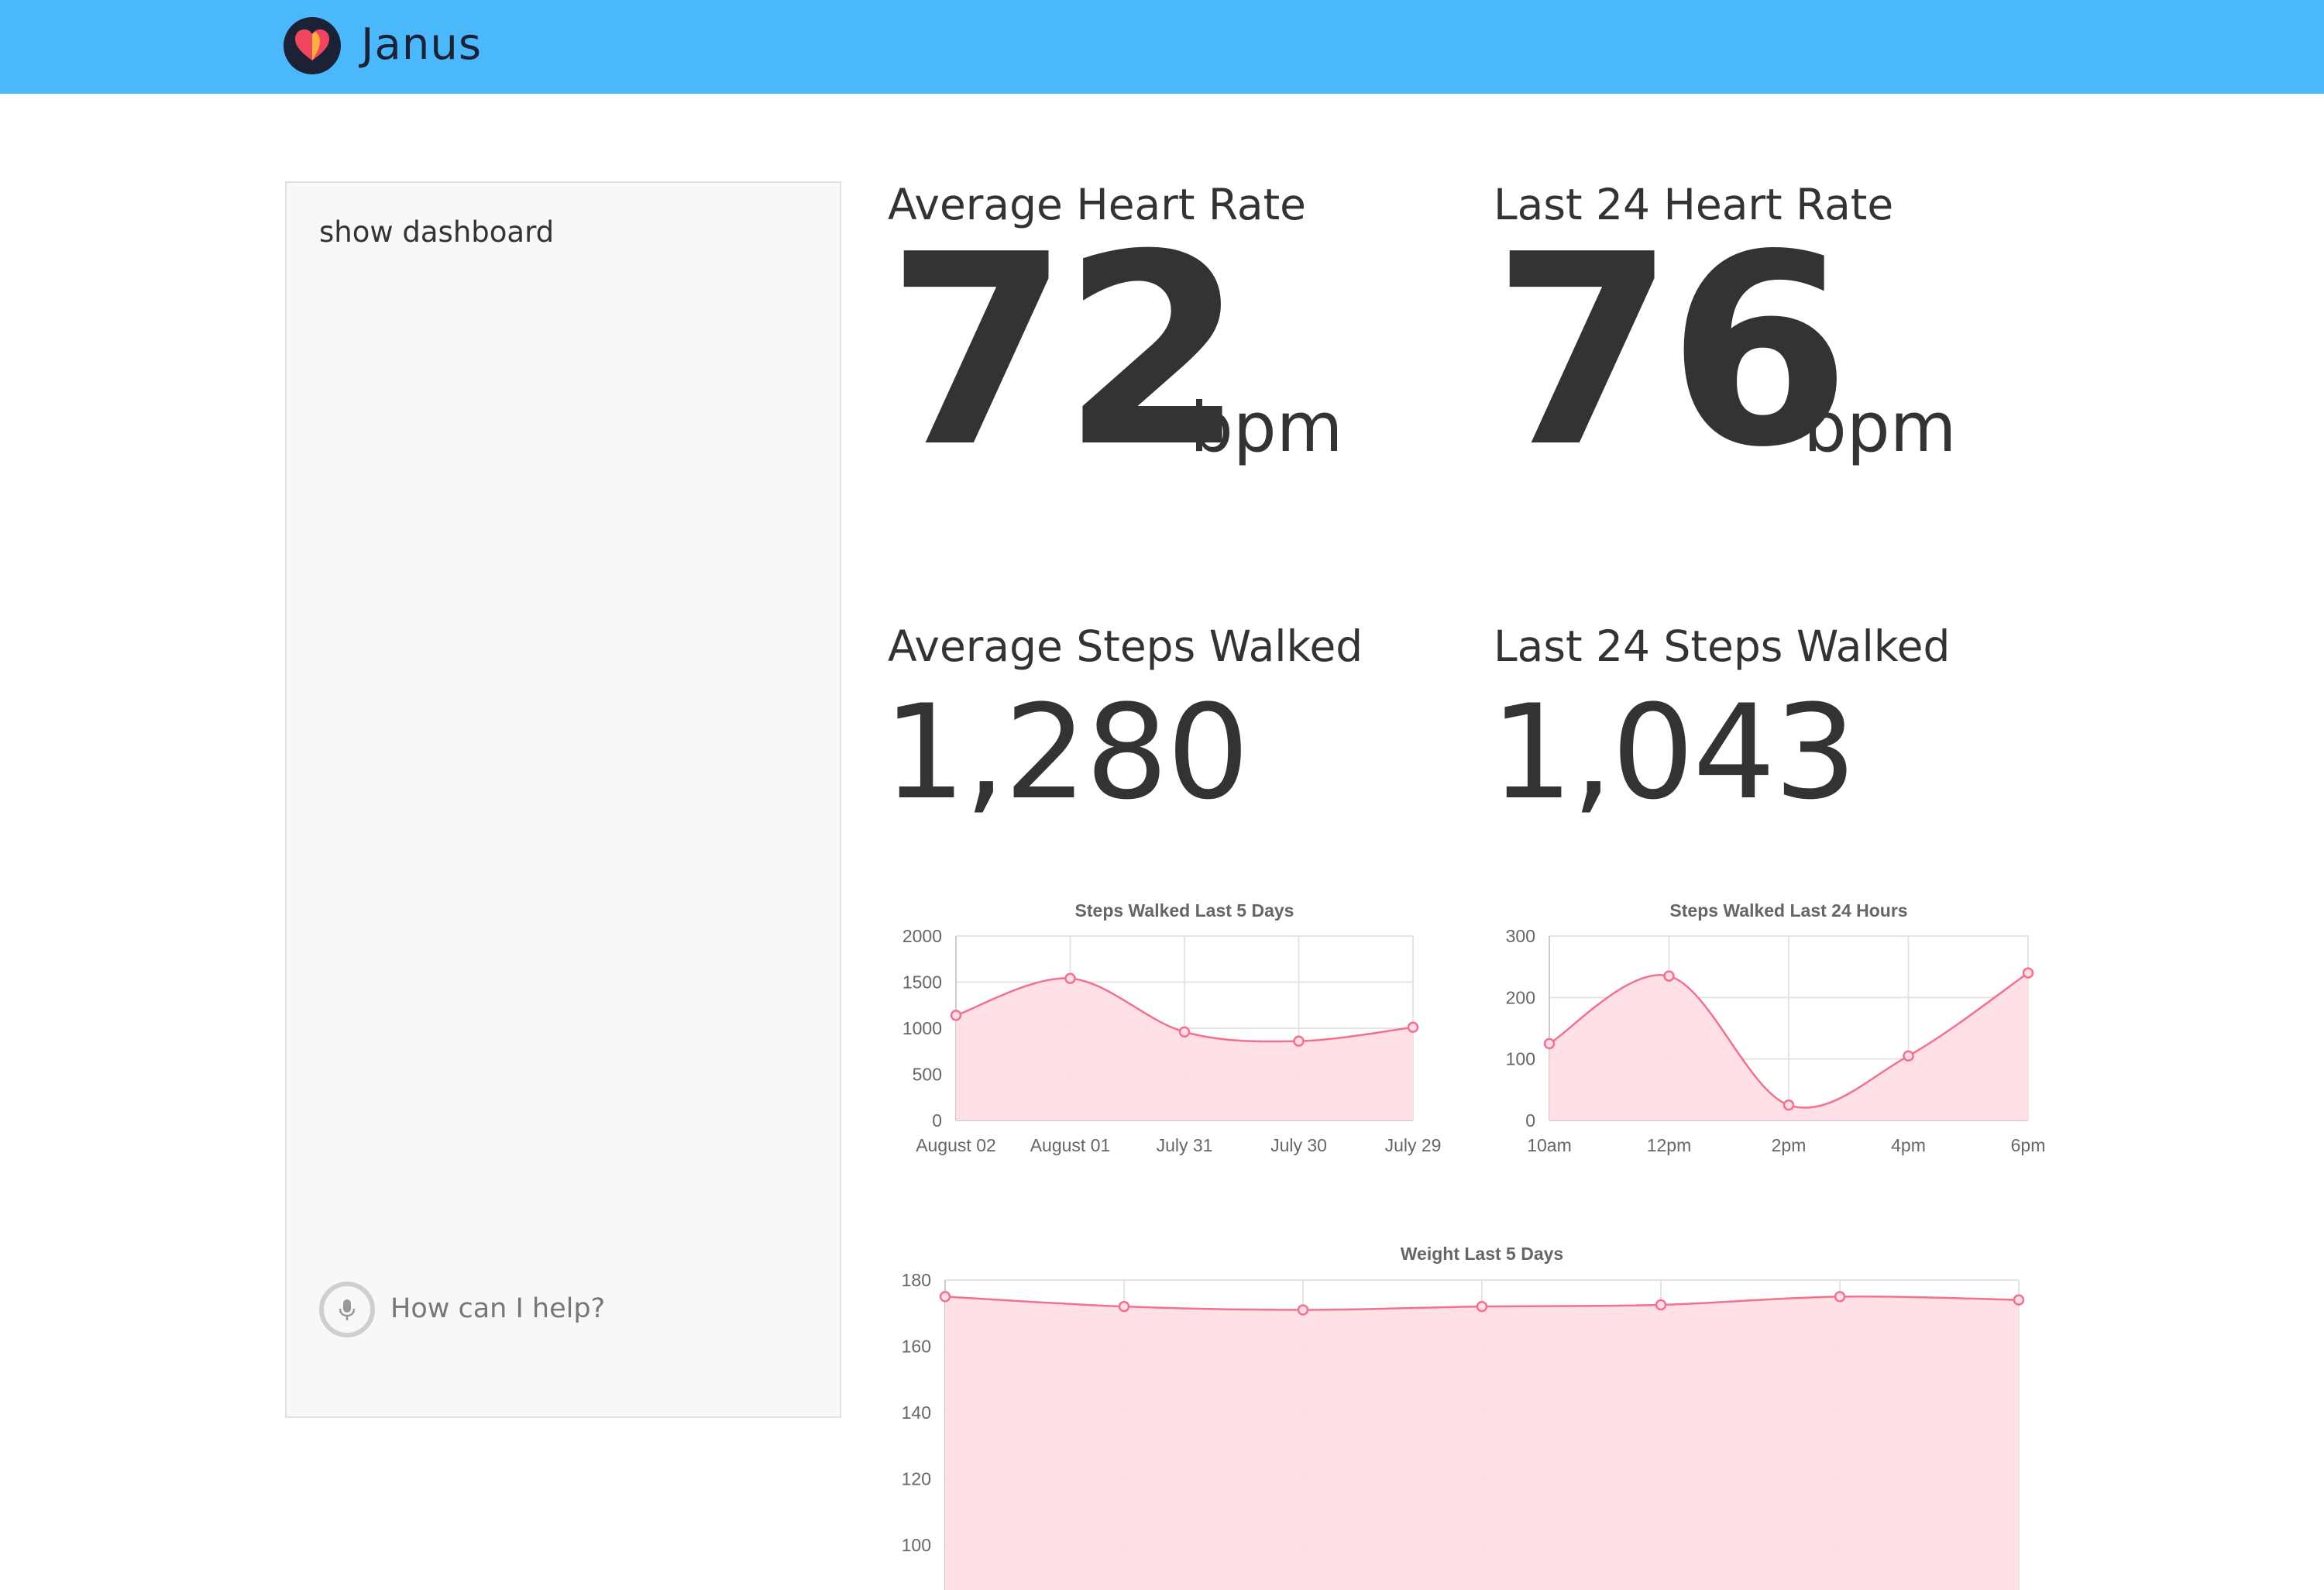  Describe the element at coordinates (1880, 427) in the screenshot. I see `last-heart-rate-unit: bpm` at that location.